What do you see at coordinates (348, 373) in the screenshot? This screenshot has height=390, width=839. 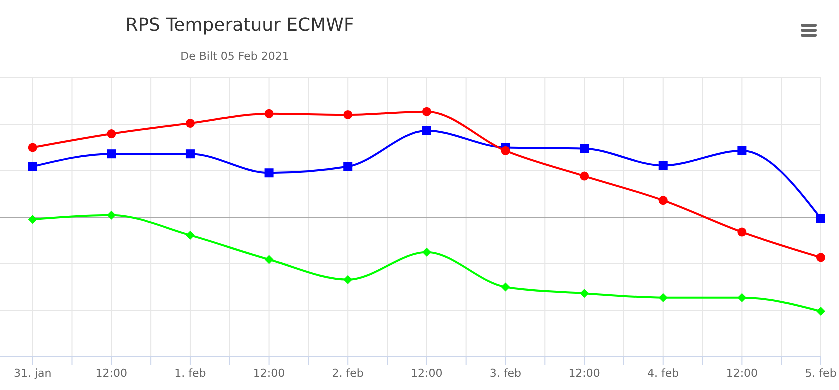 I see `x-tick-label: 2. feb` at bounding box center [348, 373].